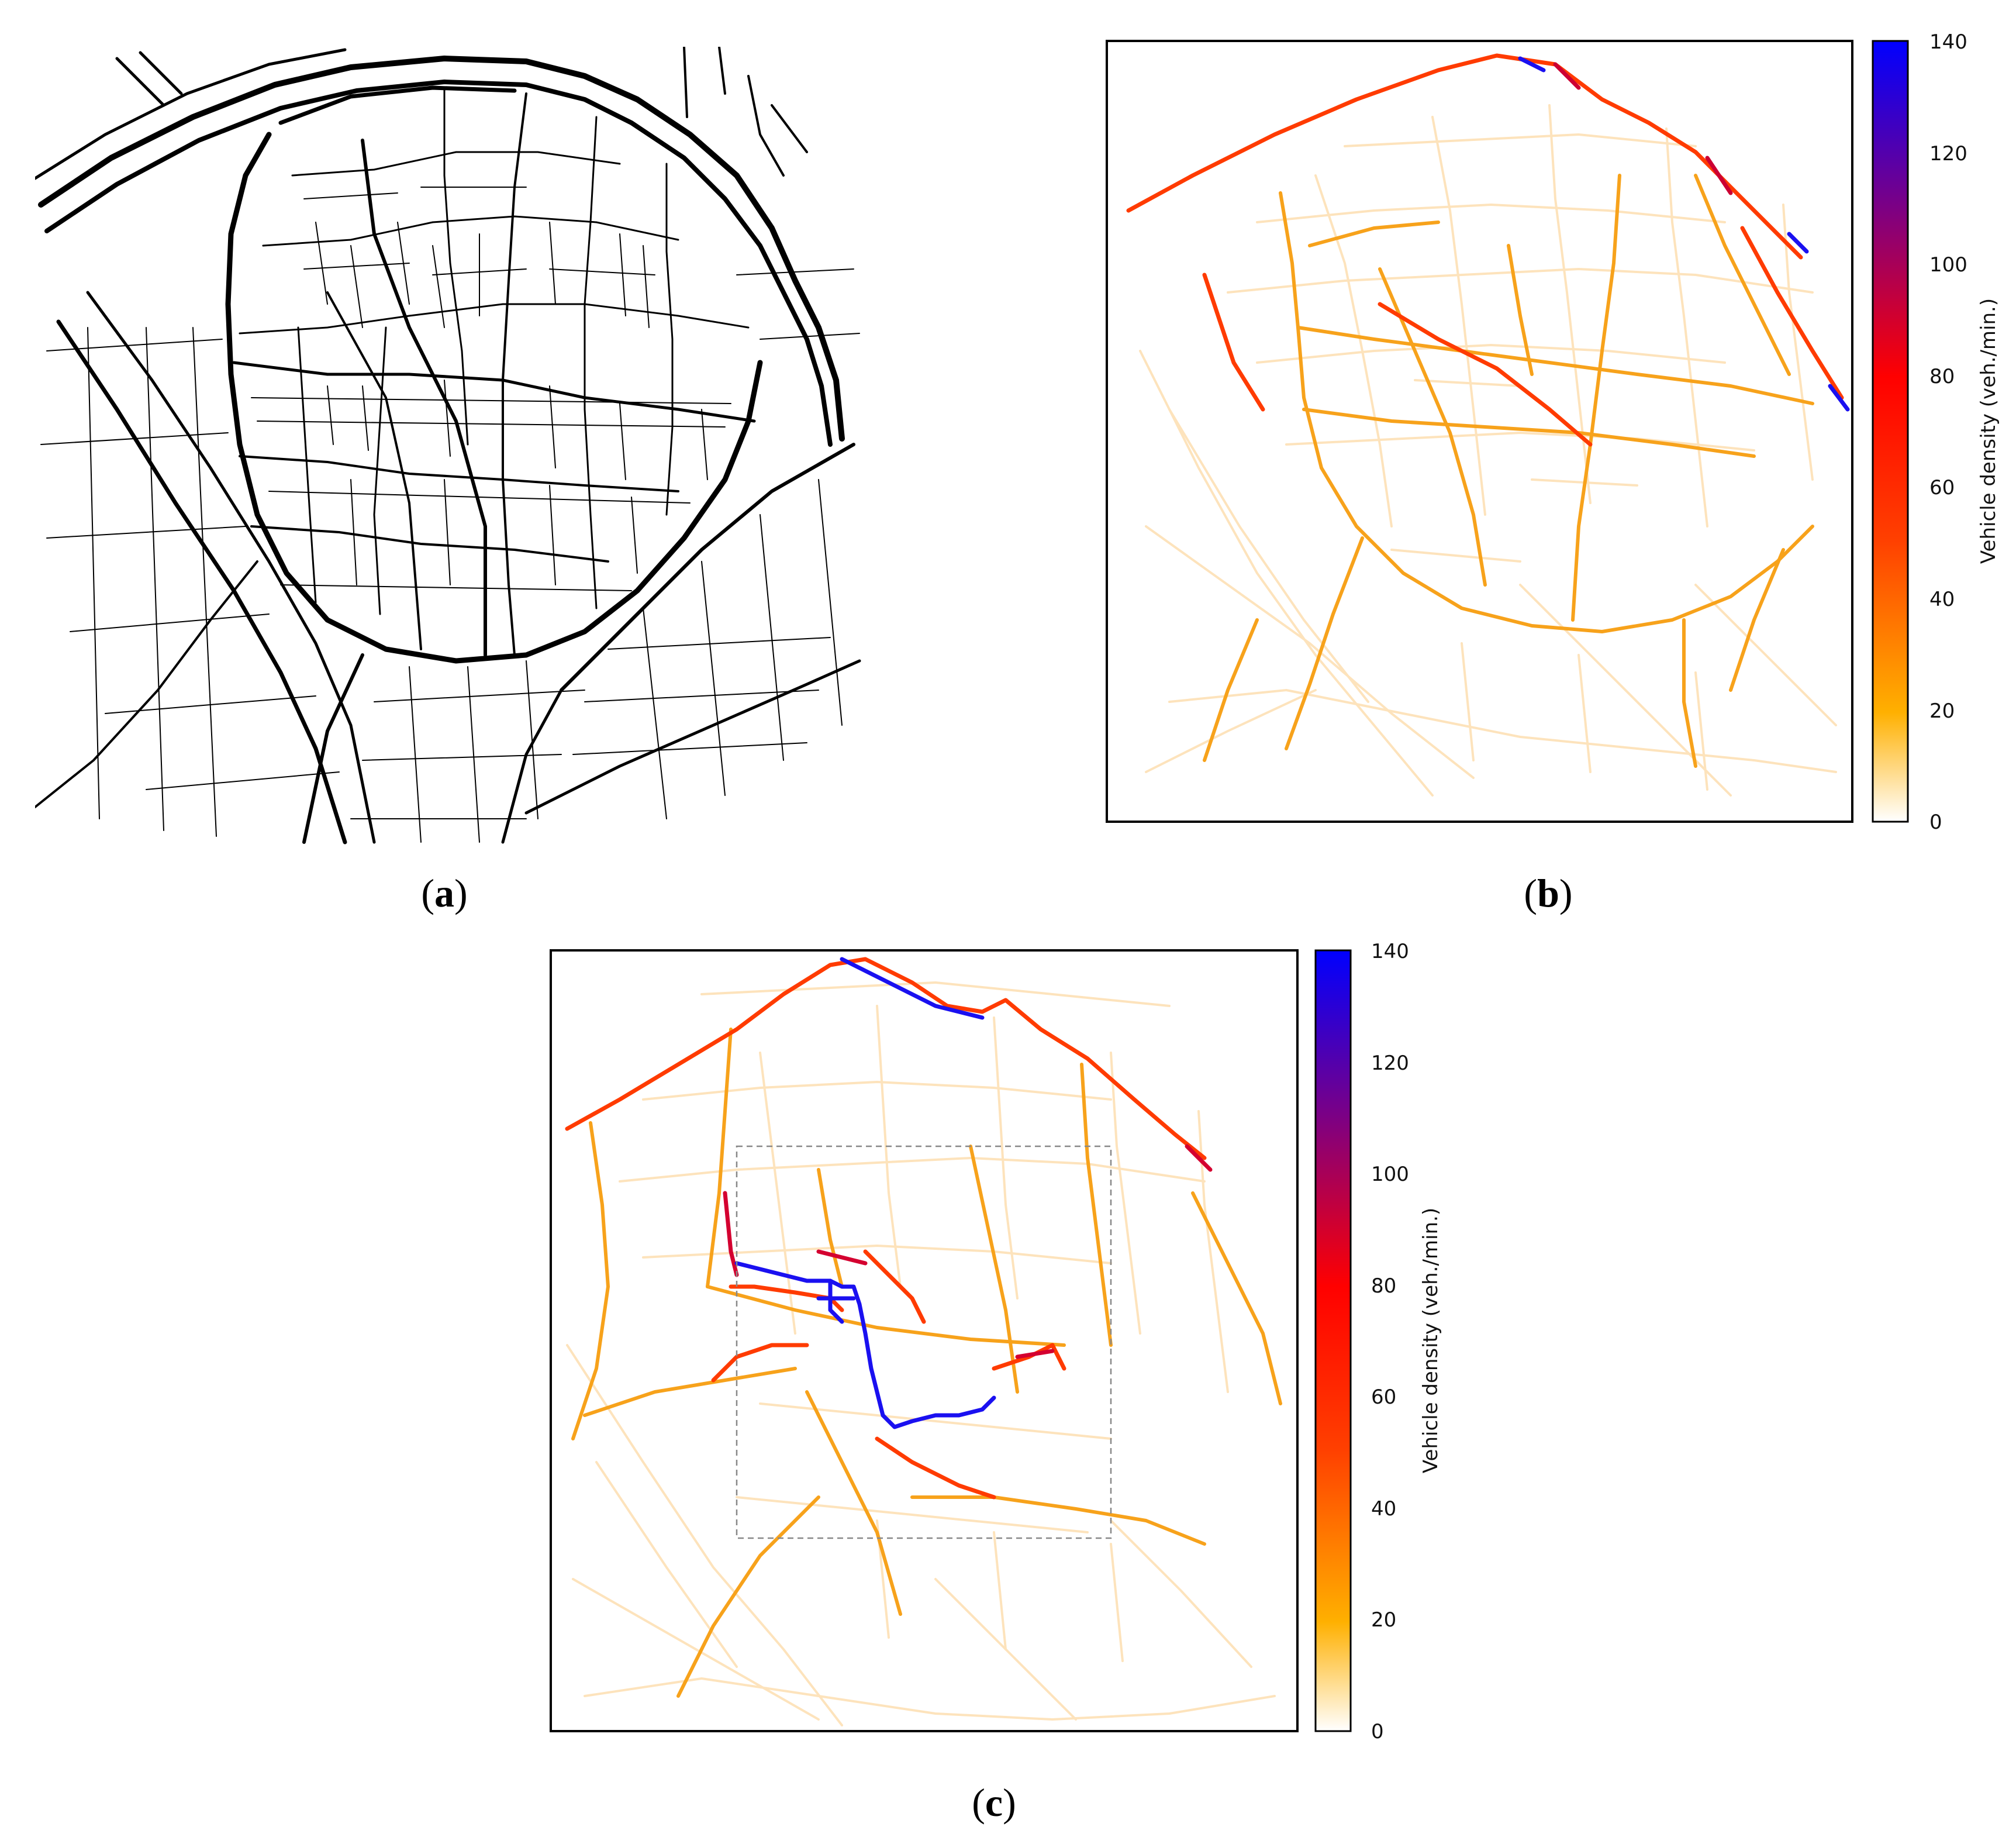 The height and width of the screenshot is (1844, 2016). Describe the element at coordinates (1948, 432) in the screenshot. I see `colorbar-b-ticks: 0 20 40 60 80 100 120 140` at that location.